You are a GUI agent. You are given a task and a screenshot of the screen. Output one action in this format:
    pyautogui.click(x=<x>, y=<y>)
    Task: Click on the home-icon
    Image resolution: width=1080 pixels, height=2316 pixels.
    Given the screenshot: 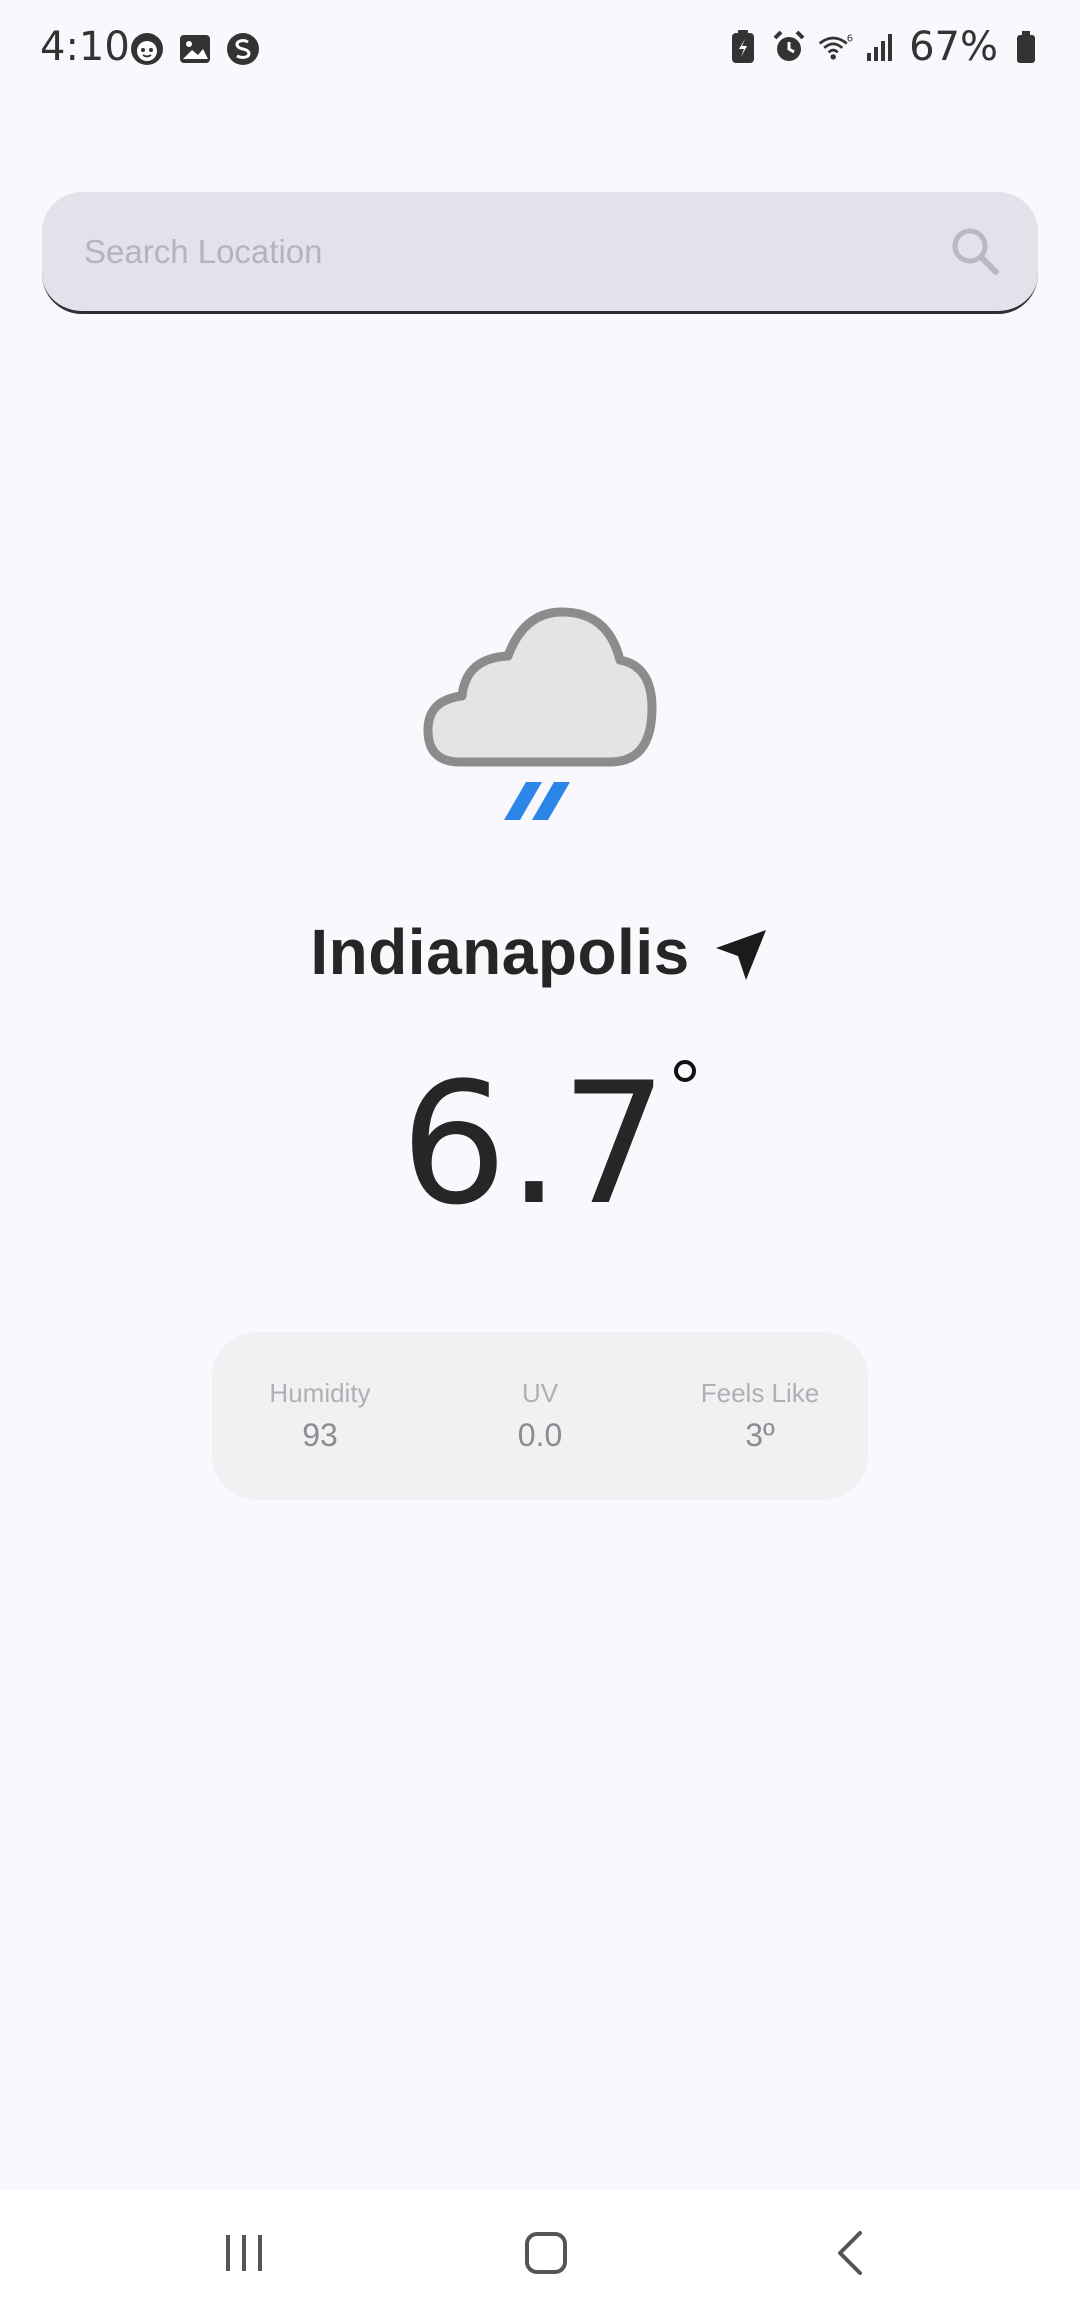 What is the action you would take?
    pyautogui.click(x=546, y=2253)
    